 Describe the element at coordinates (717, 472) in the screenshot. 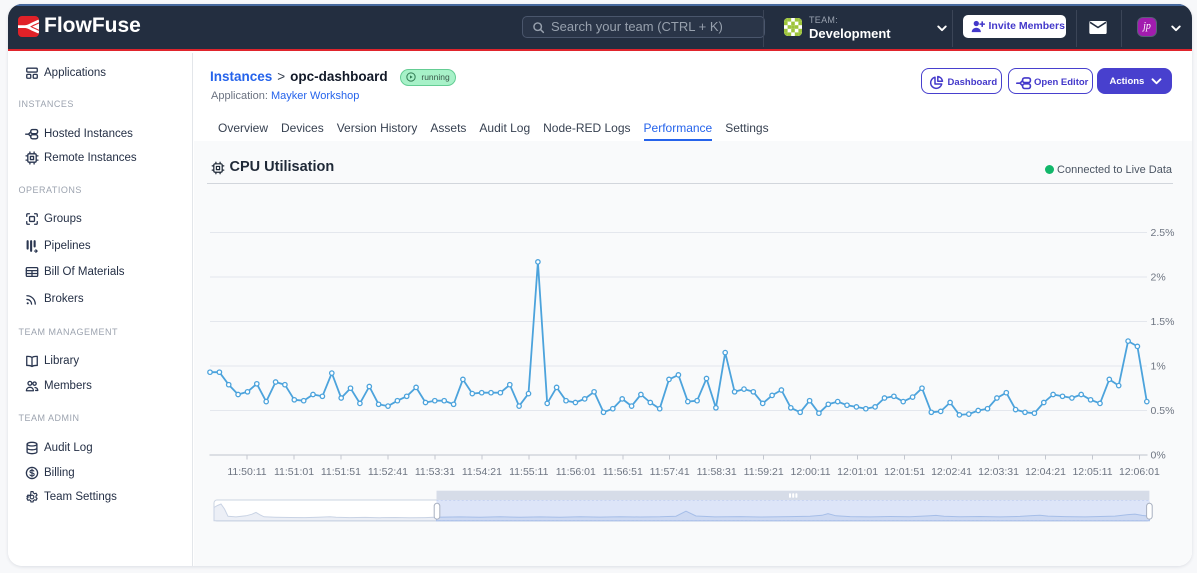

I see `svg-text: 11:58:31` at that location.